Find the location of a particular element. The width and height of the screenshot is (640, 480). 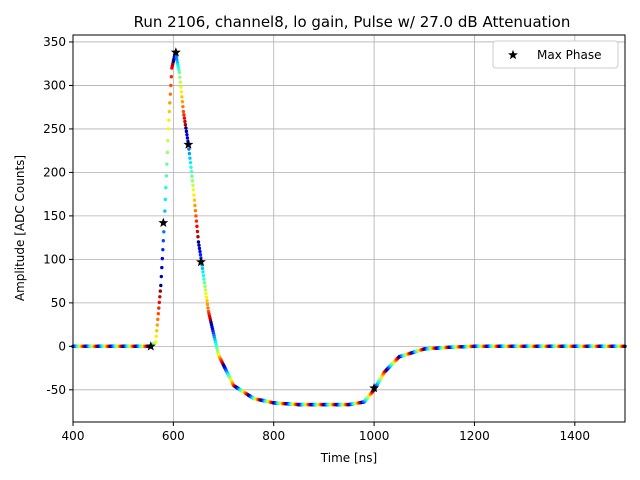

legend-star-marker is located at coordinates (513, 54).